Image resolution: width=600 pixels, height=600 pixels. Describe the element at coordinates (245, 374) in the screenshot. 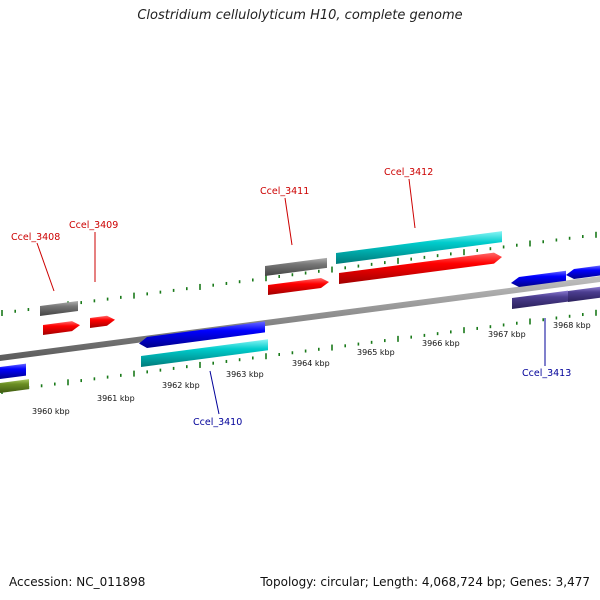

I see `kbp-tick-label: 3963 kbp` at that location.